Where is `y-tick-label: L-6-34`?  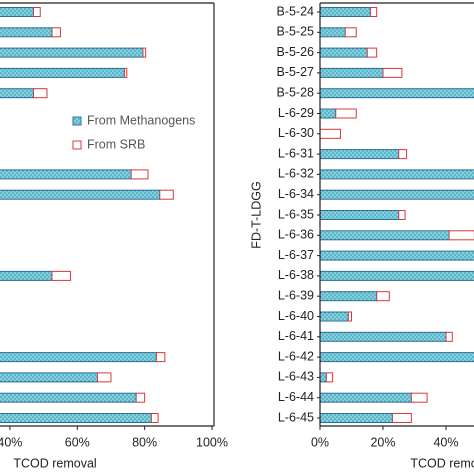 y-tick-label: L-6-34 is located at coordinates (296, 194).